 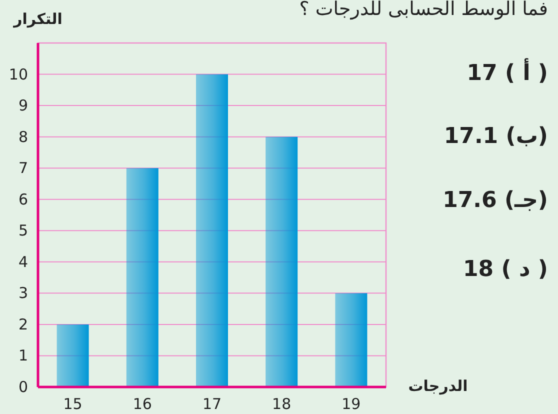 I want to click on y-tick-label: 5, so click(x=23, y=231).